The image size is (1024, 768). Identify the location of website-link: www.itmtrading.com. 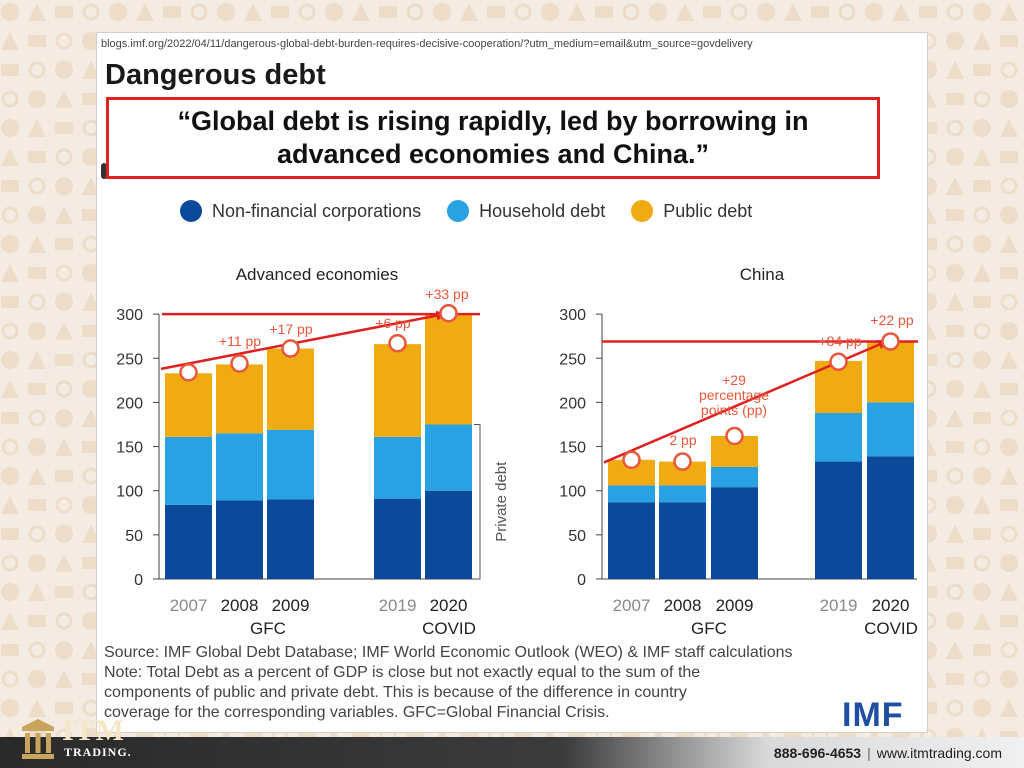
(939, 753).